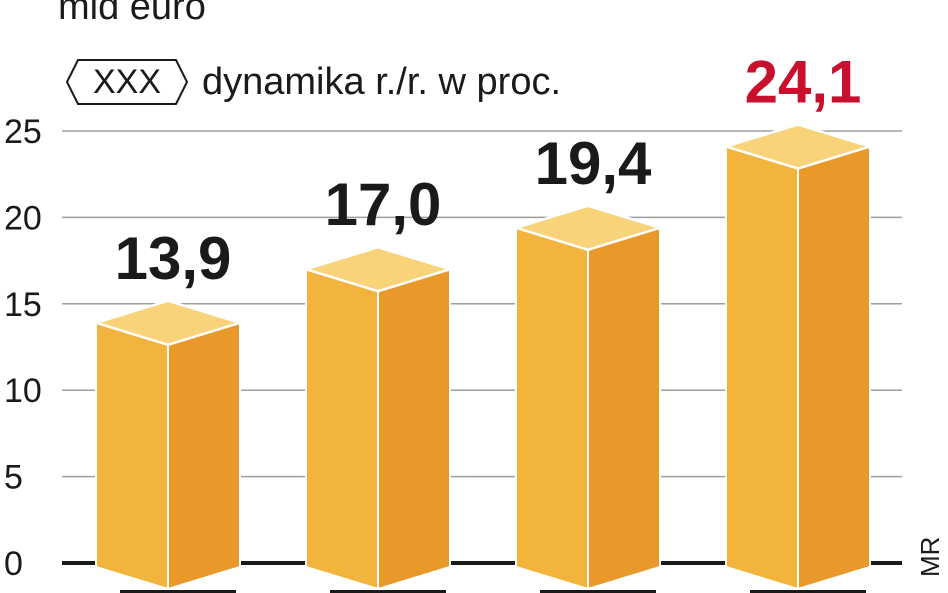  I want to click on source-text: MR, so click(930, 556).